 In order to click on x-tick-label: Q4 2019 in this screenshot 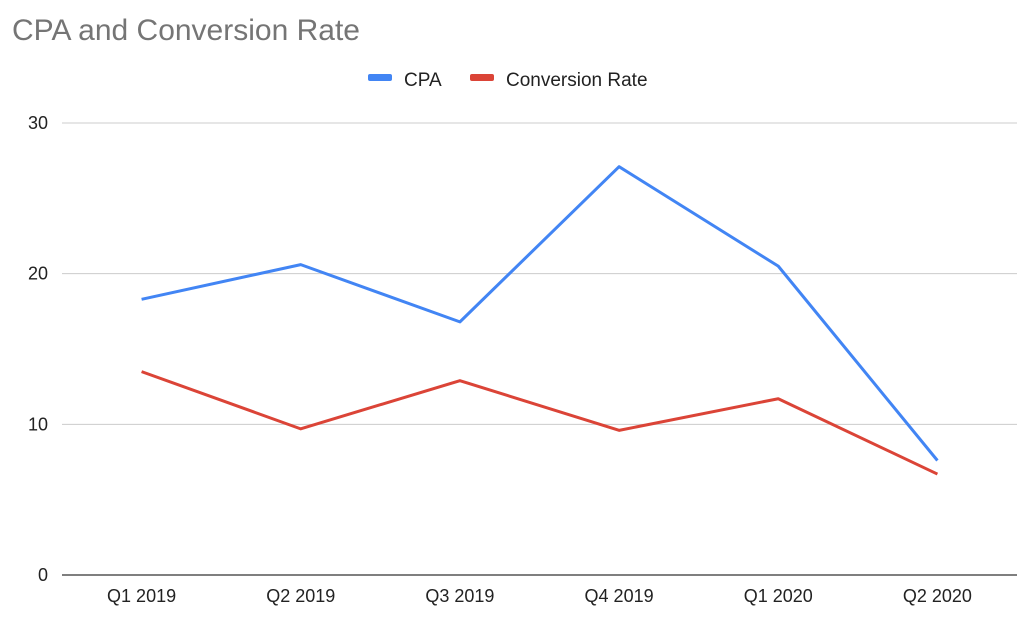, I will do `click(619, 596)`.